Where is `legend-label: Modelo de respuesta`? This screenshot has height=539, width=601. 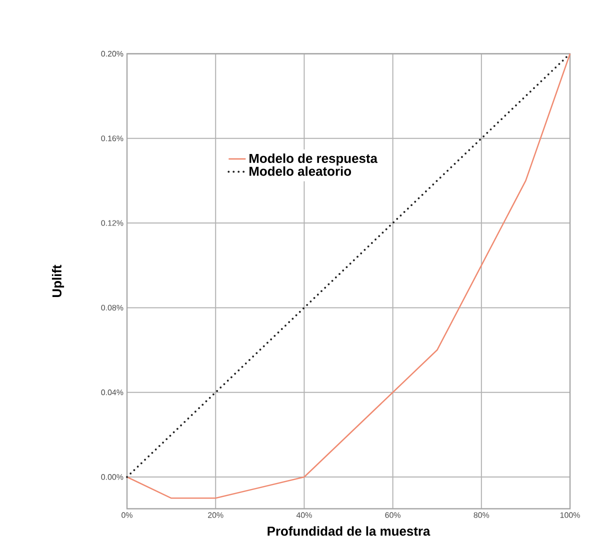 legend-label: Modelo de respuesta is located at coordinates (314, 159).